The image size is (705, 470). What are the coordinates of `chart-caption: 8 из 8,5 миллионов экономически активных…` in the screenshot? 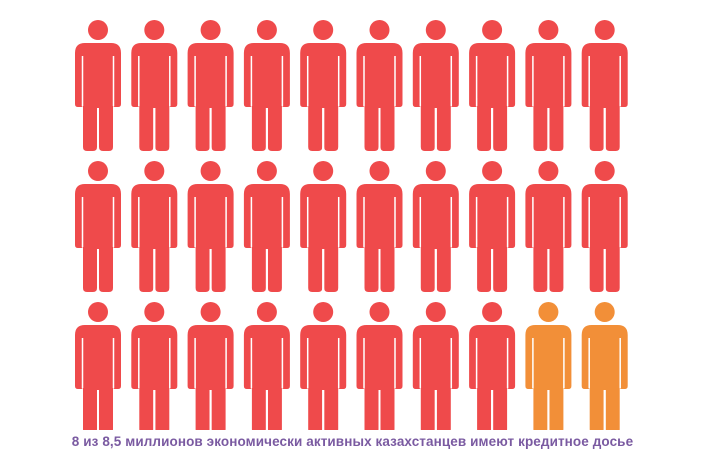 It's located at (352, 441).